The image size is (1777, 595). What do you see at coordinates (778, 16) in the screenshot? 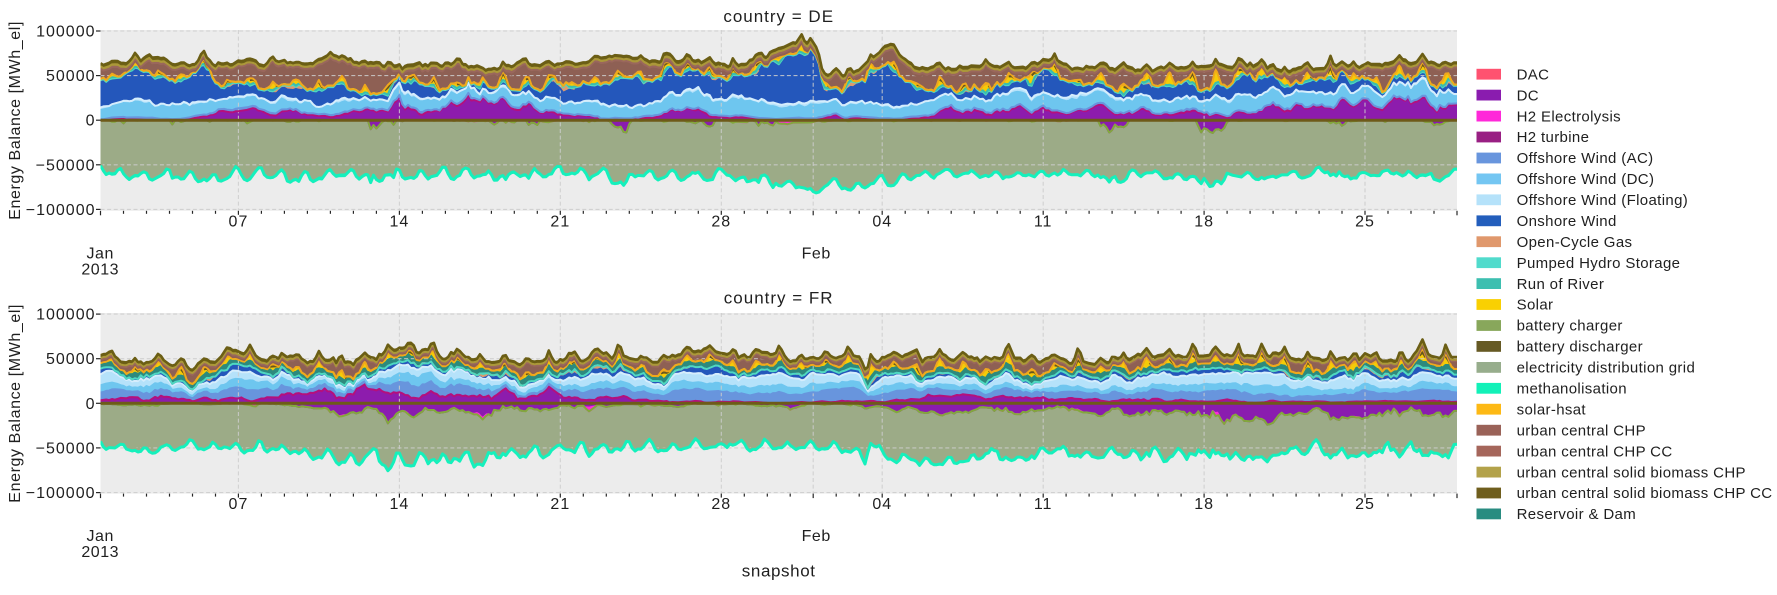
I see `svg-text: country = DE` at bounding box center [778, 16].